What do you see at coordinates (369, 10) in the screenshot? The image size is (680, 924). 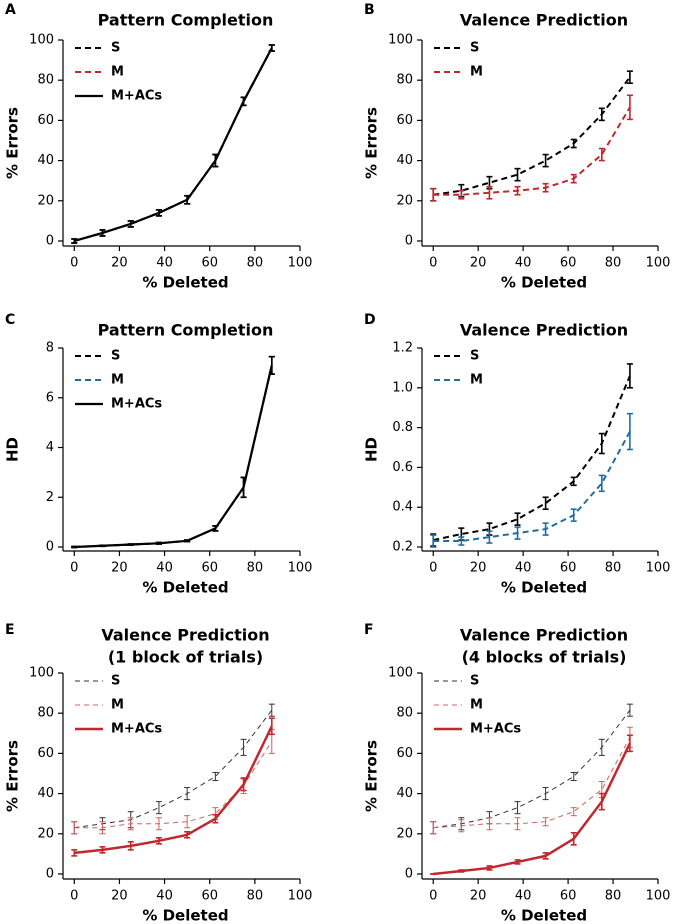 I see `panel-label: B` at bounding box center [369, 10].